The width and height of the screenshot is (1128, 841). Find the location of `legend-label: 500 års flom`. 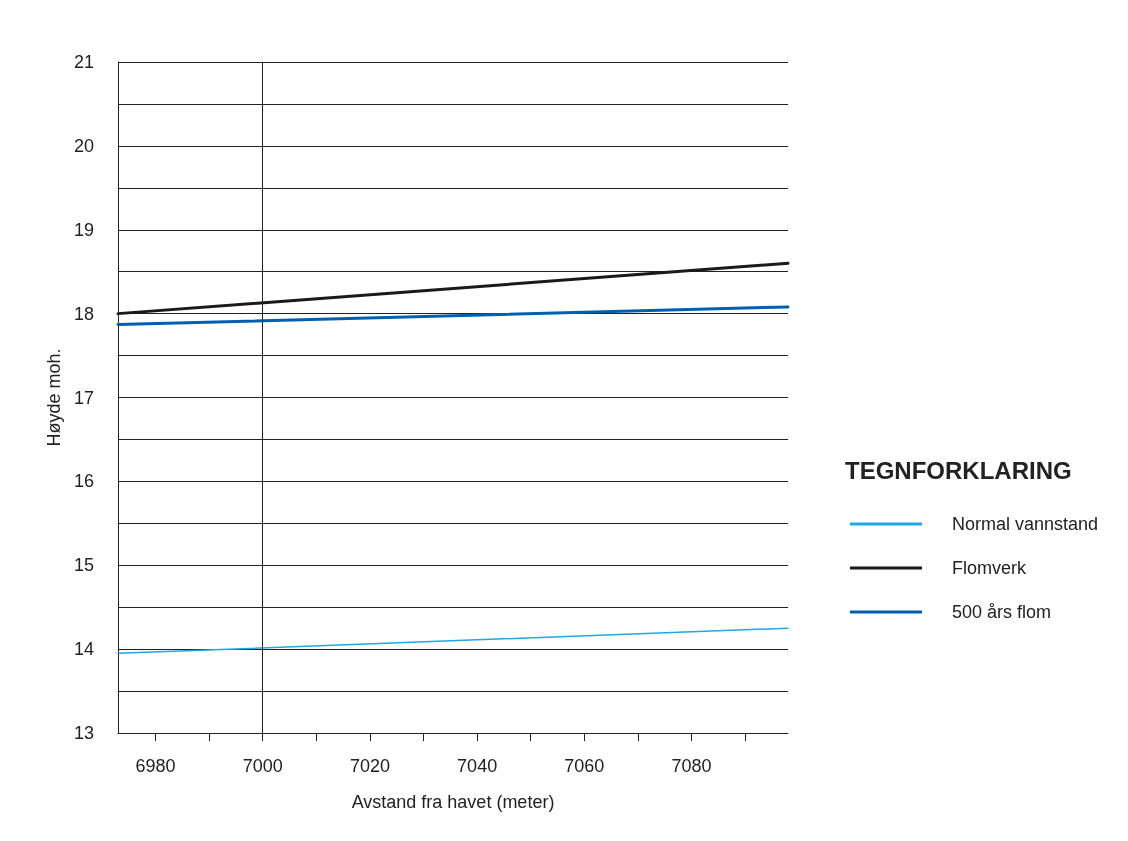

legend-label: 500 års flom is located at coordinates (1002, 612).